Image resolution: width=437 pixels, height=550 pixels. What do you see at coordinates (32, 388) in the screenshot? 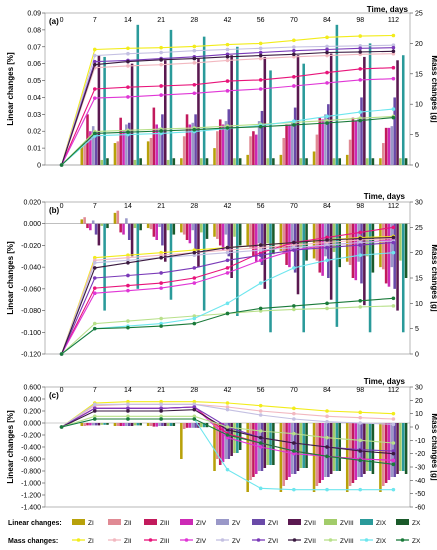
I see `y-tick-label: 0.600` at bounding box center [32, 388].